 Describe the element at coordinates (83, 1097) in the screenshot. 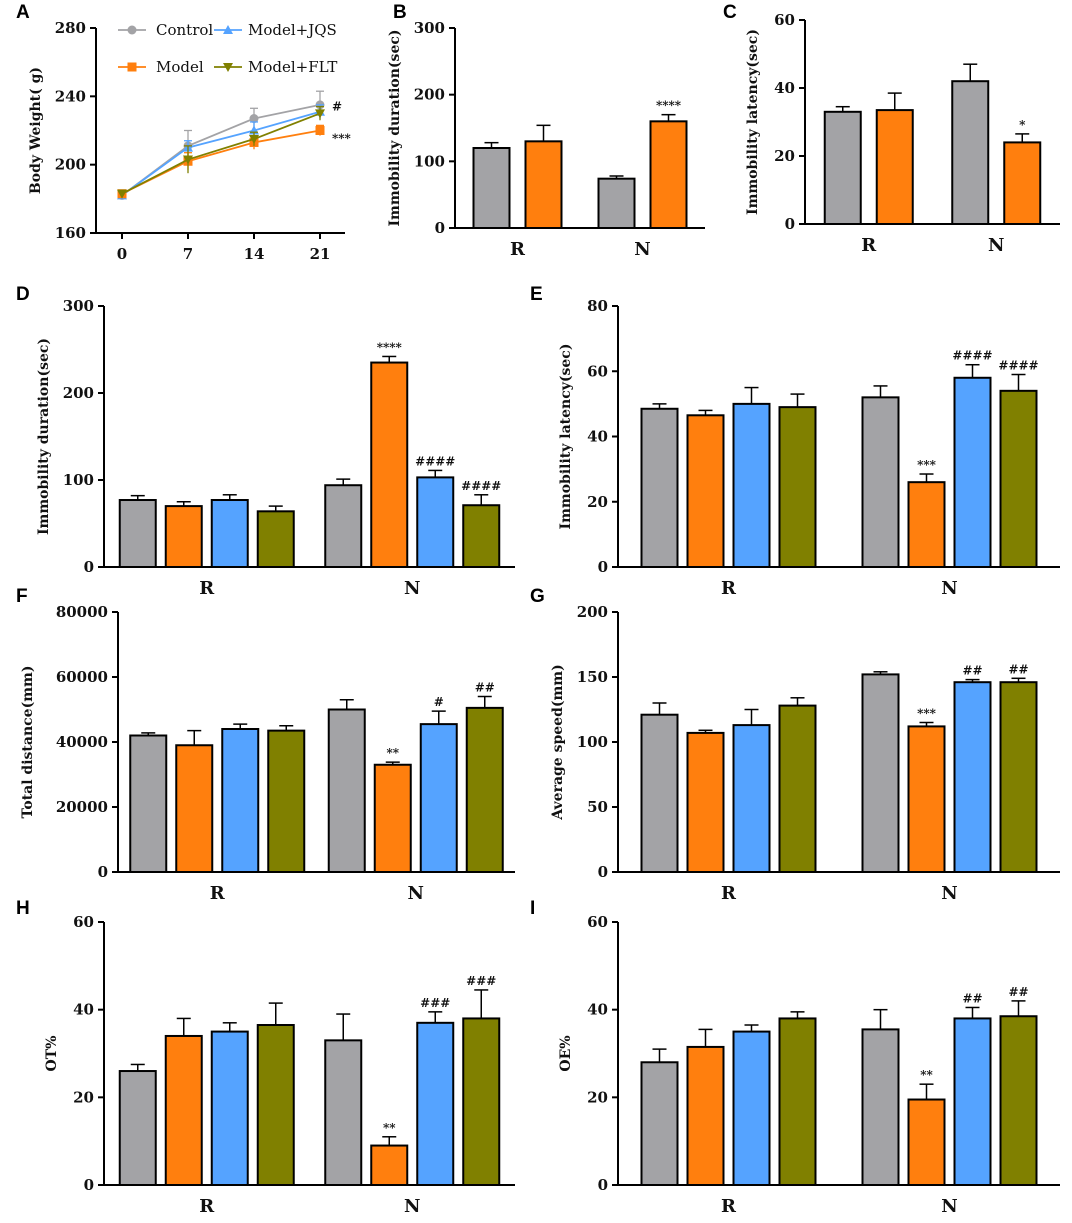

I see `y-tick-label: 20` at that location.